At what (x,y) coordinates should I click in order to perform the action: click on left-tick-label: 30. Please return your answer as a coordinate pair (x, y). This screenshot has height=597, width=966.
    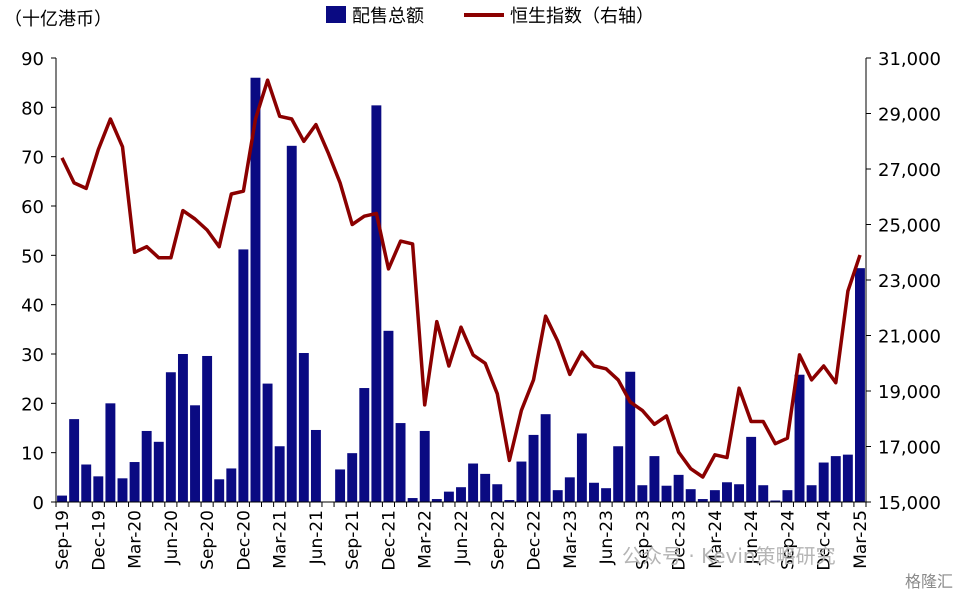
    Looking at the image, I should click on (32, 355).